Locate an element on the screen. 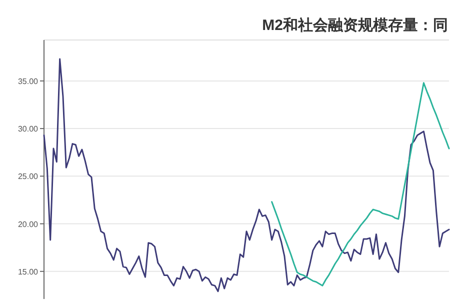 This screenshot has width=450, height=300. chart-title: M2和社会融资规模存量：同 is located at coordinates (355, 25).